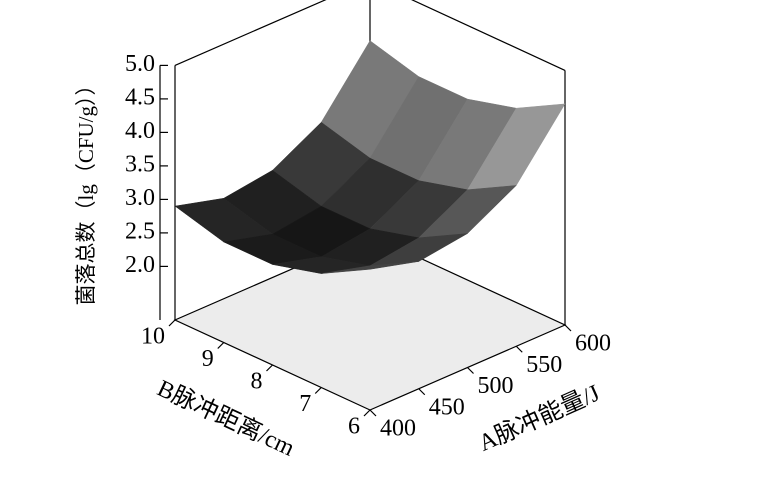 The width and height of the screenshot is (762, 489). Describe the element at coordinates (593, 344) in the screenshot. I see `x-tick-label: 600` at that location.